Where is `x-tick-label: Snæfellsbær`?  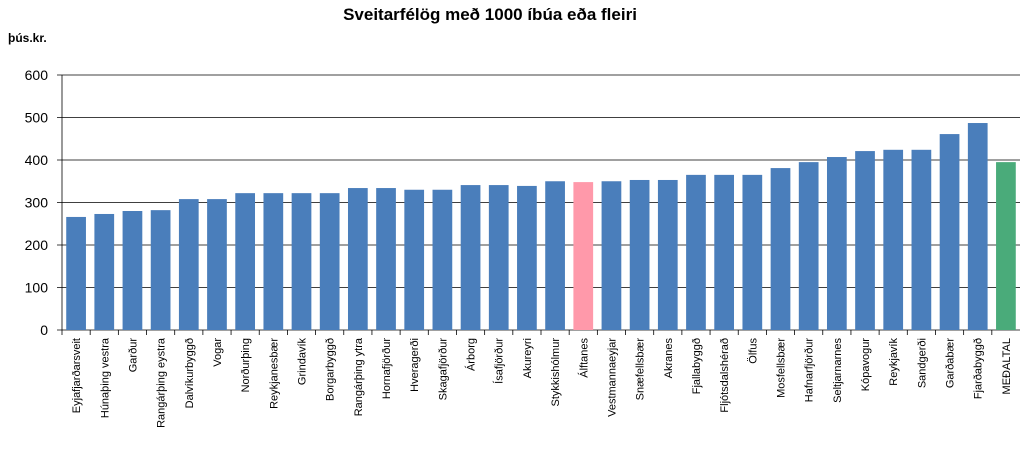
x-tick-label: Snæfellsbær is located at coordinates (641, 369).